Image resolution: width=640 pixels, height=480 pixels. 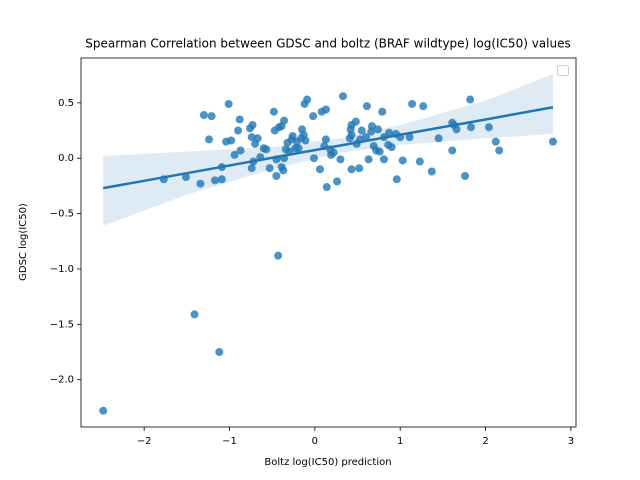 I want to click on x-axis-label: Boltz log(IC50) prediction, so click(x=327, y=462).